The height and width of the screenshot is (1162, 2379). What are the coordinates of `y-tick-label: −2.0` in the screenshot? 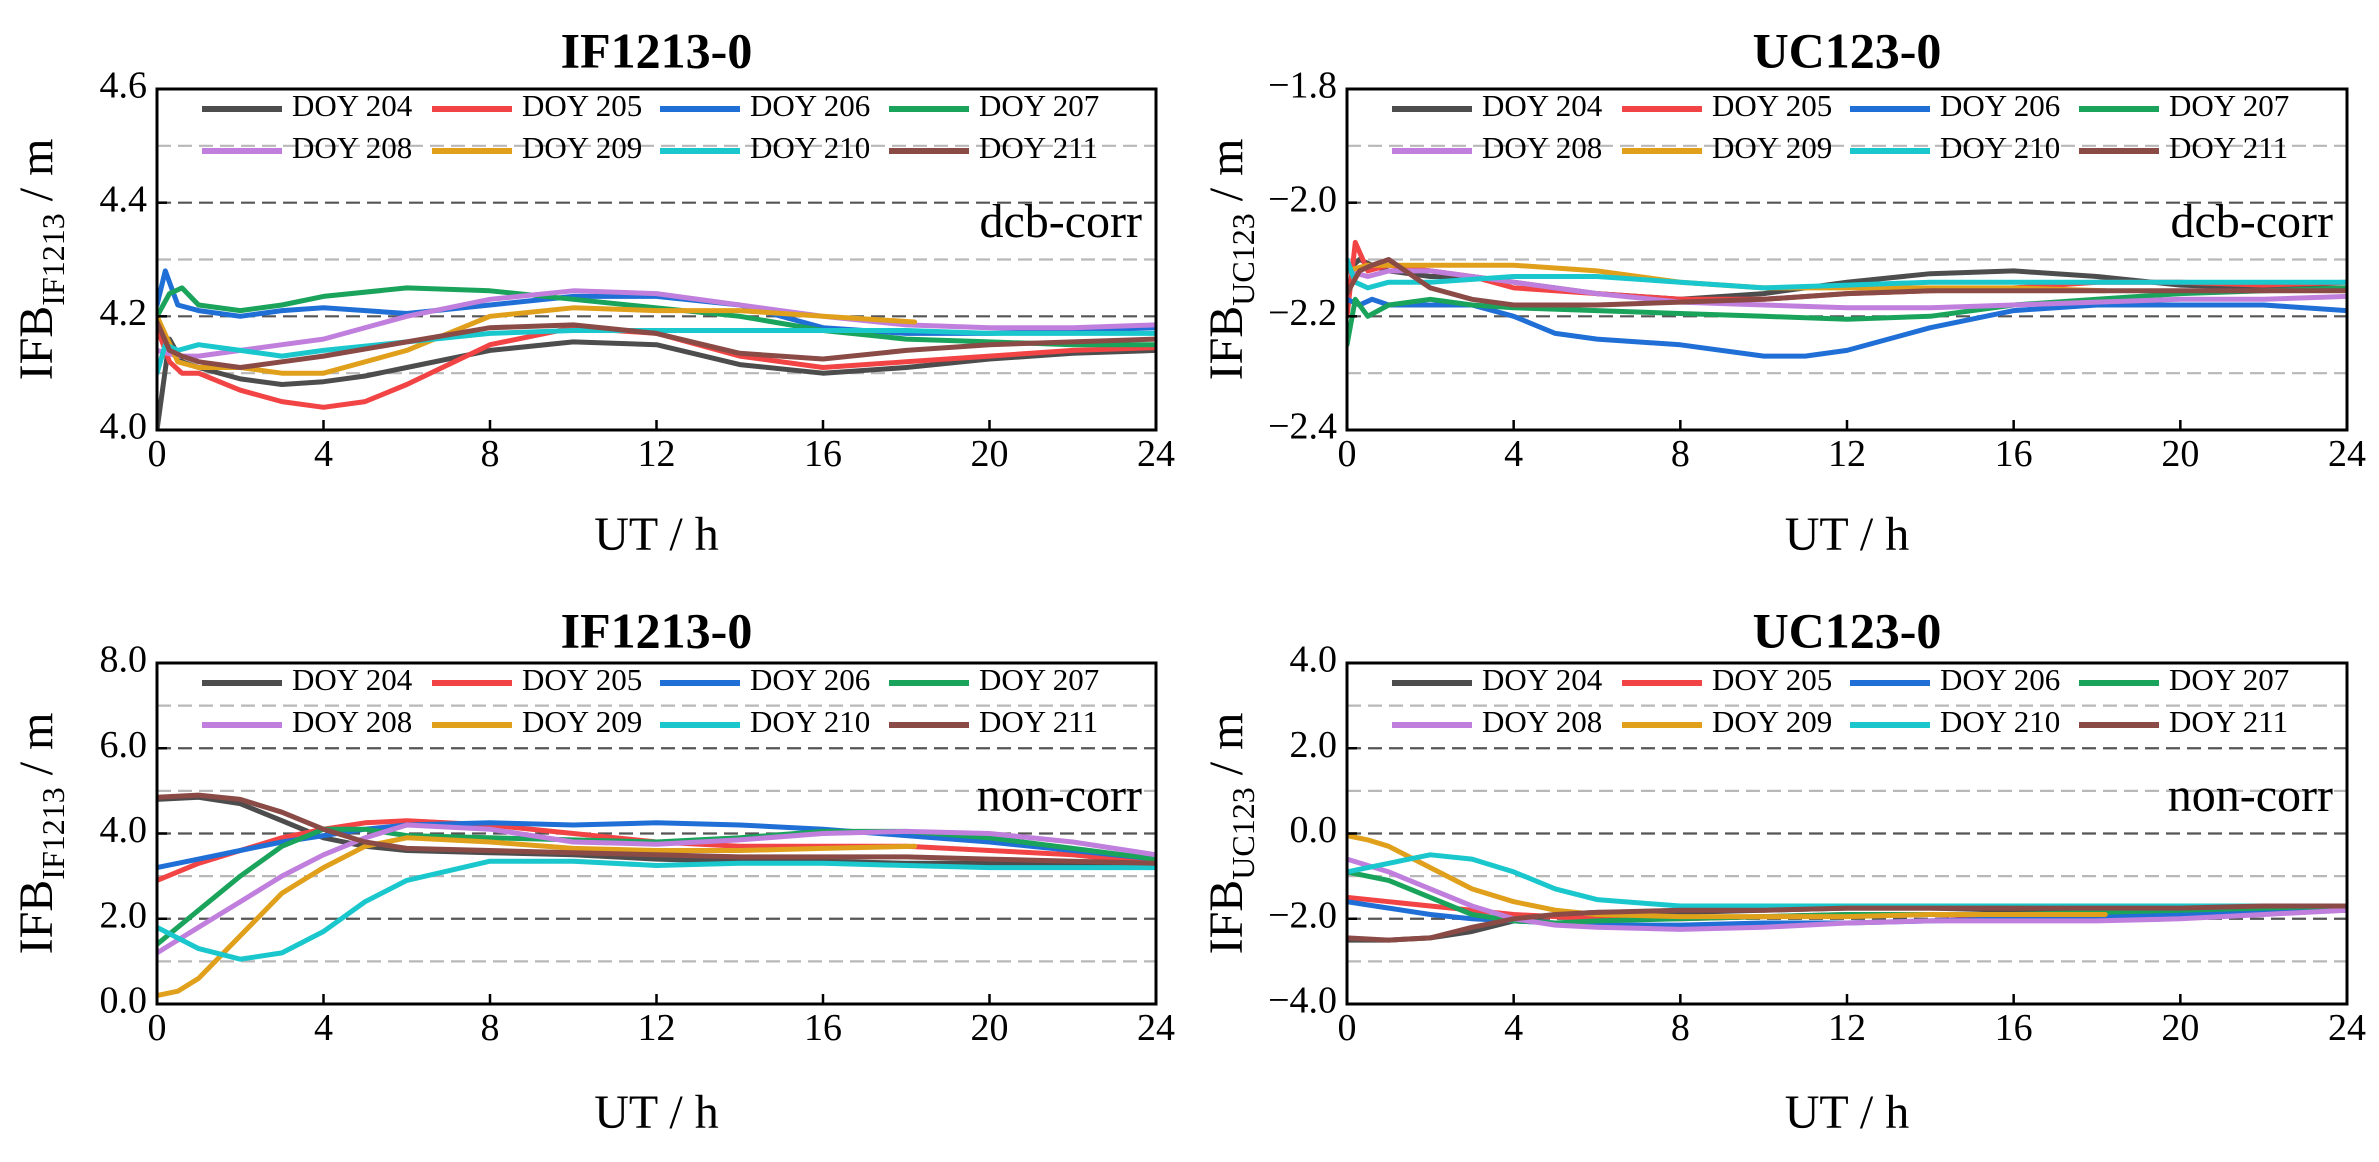 It's located at (1302, 199).